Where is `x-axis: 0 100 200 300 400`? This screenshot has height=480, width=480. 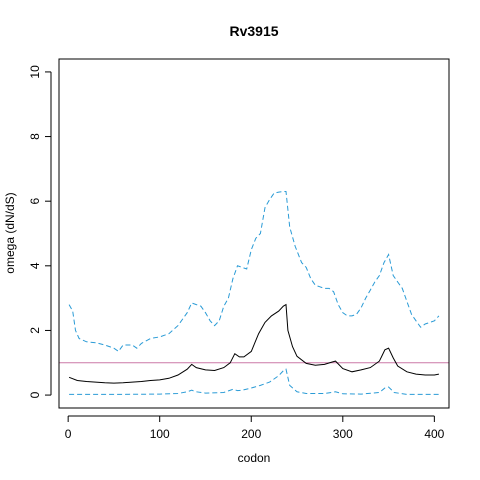
x-axis: 0 100 200 300 400 is located at coordinates (255, 428).